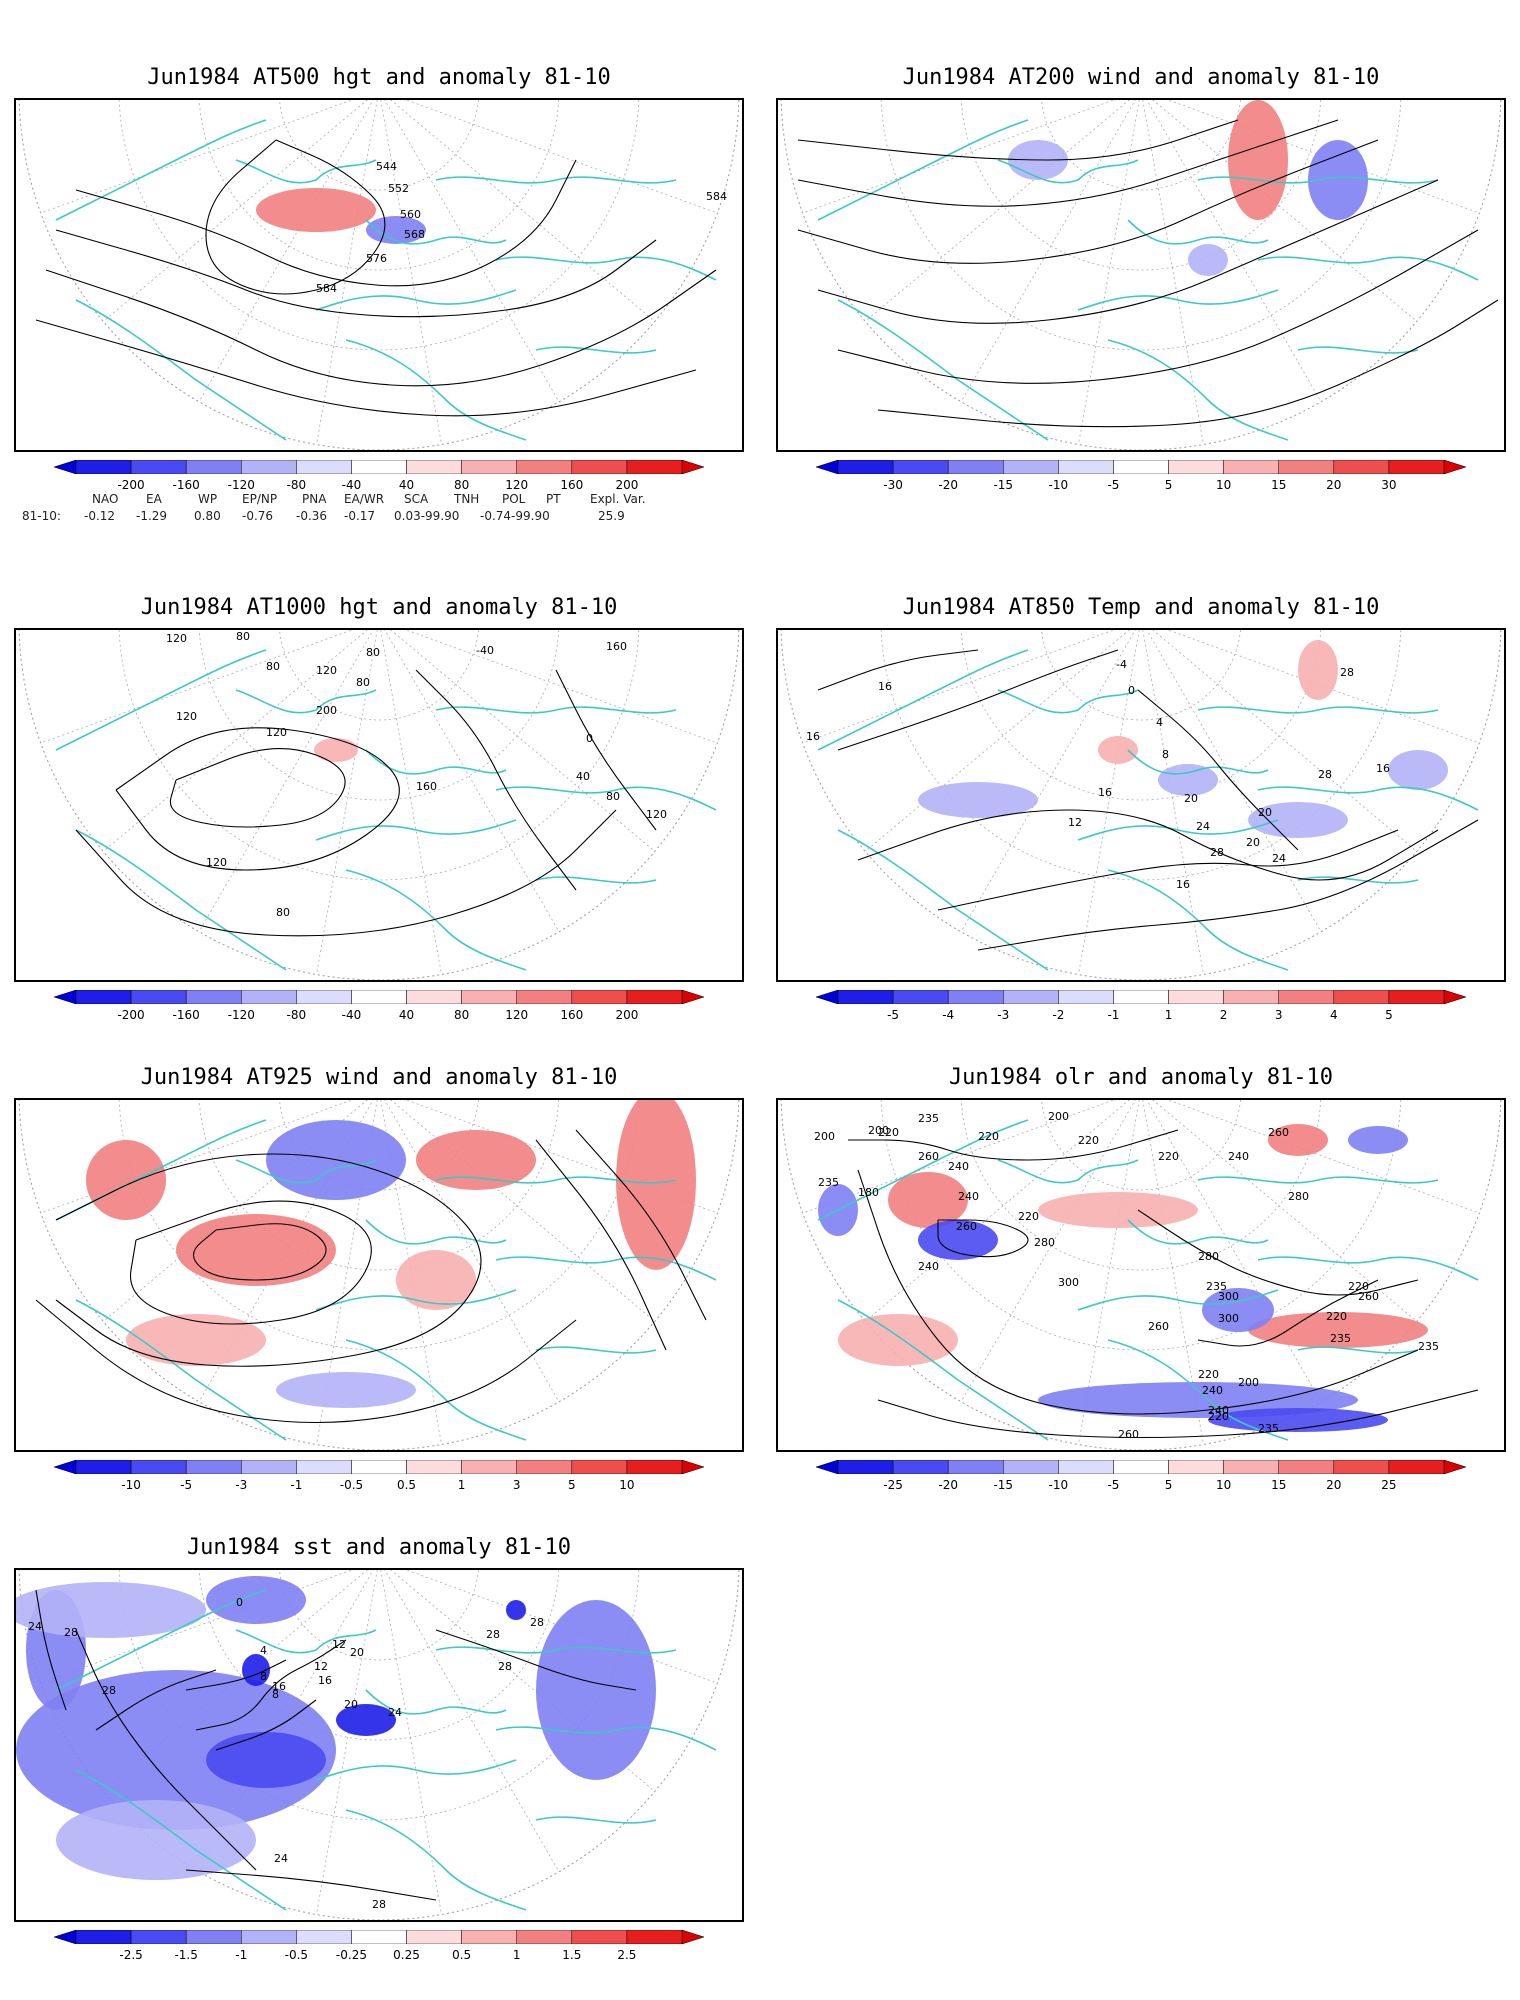 The height and width of the screenshot is (2000, 1520). What do you see at coordinates (948, 485) in the screenshot?
I see `colorbar-tick-label: -20` at bounding box center [948, 485].